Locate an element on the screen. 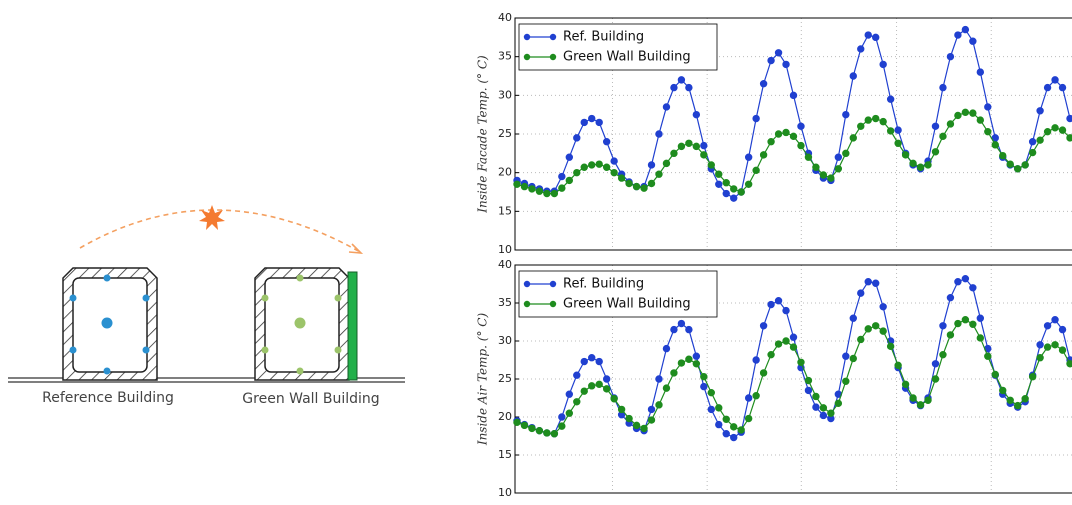 Image resolution: width=1072 pixels, height=505 pixels. green-wall-building is located at coordinates (306, 324).